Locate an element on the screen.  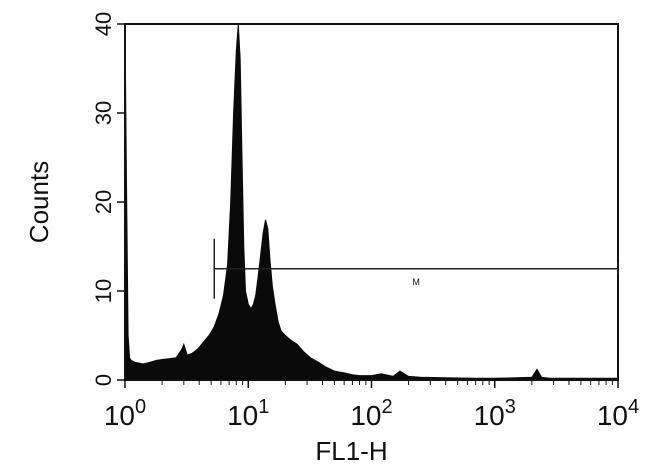
x-tick-label: 10³ is located at coordinates (495, 413).